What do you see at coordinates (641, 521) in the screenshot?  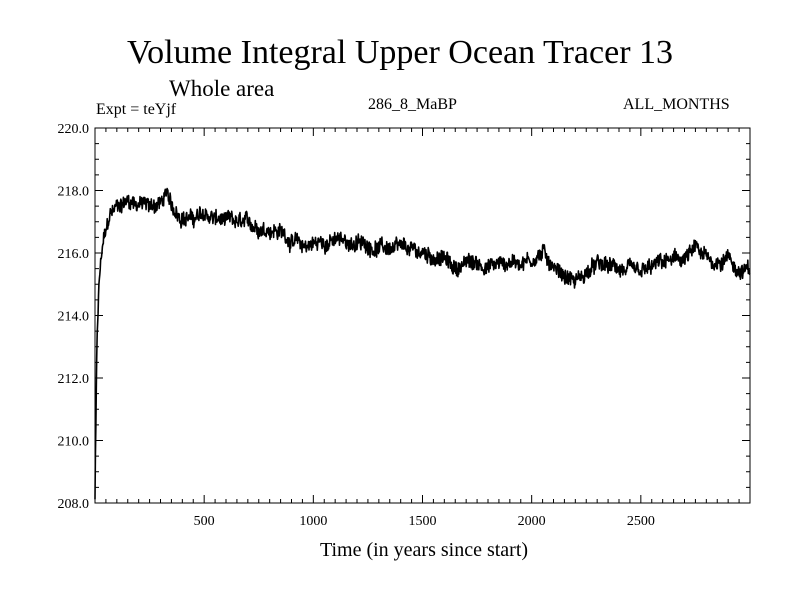 I see `x-tick-label: 2500` at bounding box center [641, 521].